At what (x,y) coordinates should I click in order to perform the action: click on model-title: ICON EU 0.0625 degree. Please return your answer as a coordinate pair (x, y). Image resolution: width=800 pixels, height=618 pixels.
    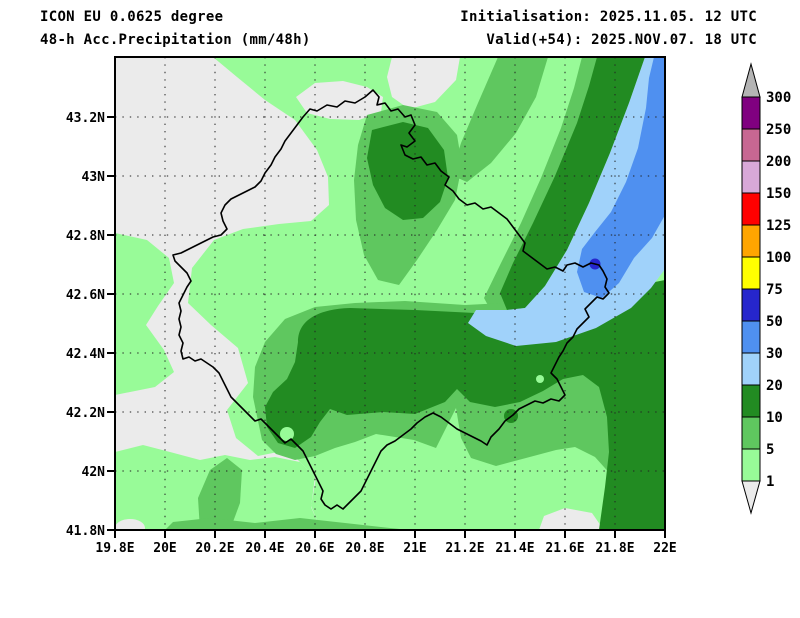
    Looking at the image, I should click on (131, 17).